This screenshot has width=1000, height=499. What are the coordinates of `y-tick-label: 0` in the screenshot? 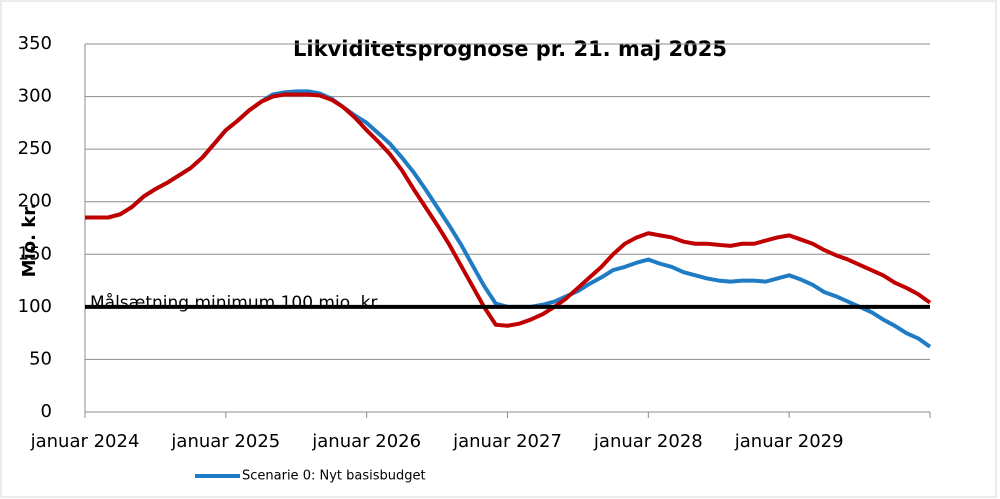 It's located at (46, 411).